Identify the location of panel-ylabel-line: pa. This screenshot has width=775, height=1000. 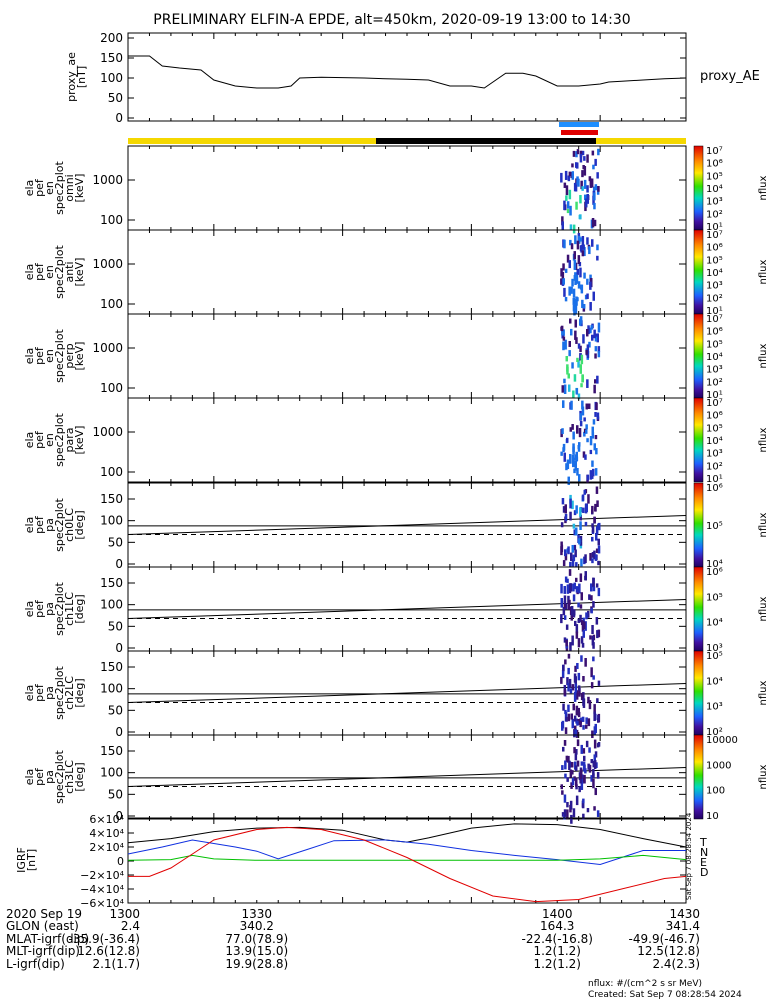
(49, 777).